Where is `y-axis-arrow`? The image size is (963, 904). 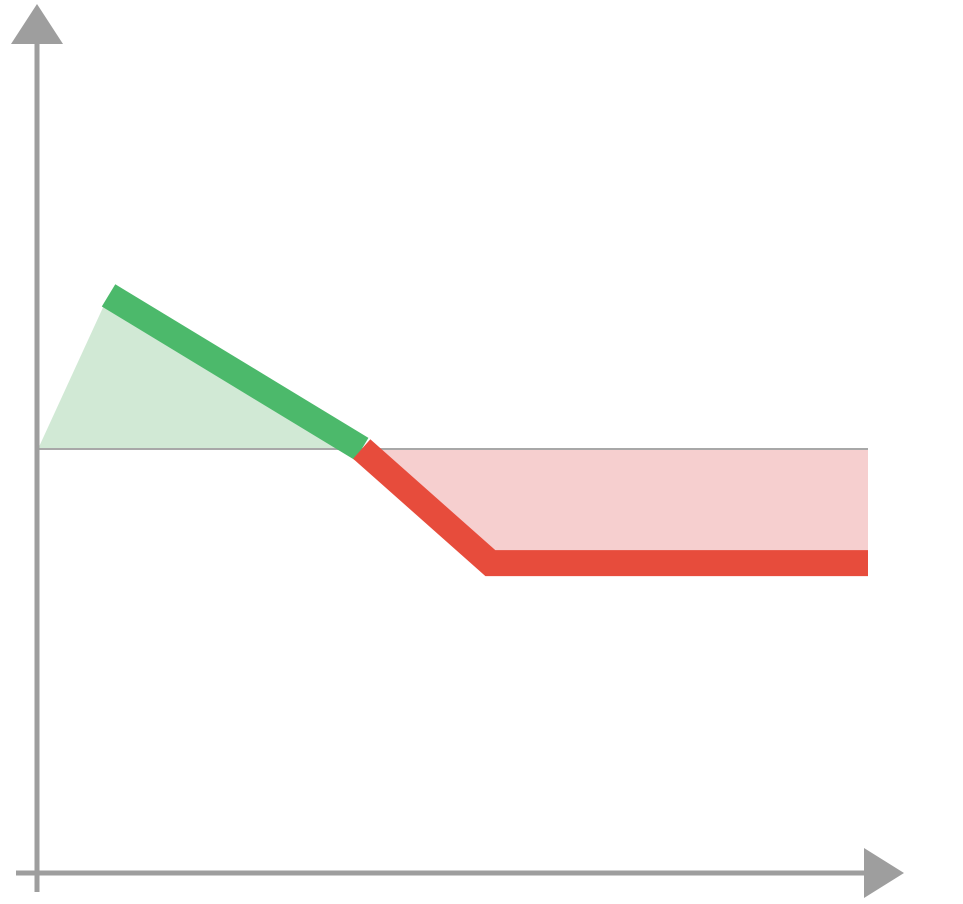 y-axis-arrow is located at coordinates (37, 24).